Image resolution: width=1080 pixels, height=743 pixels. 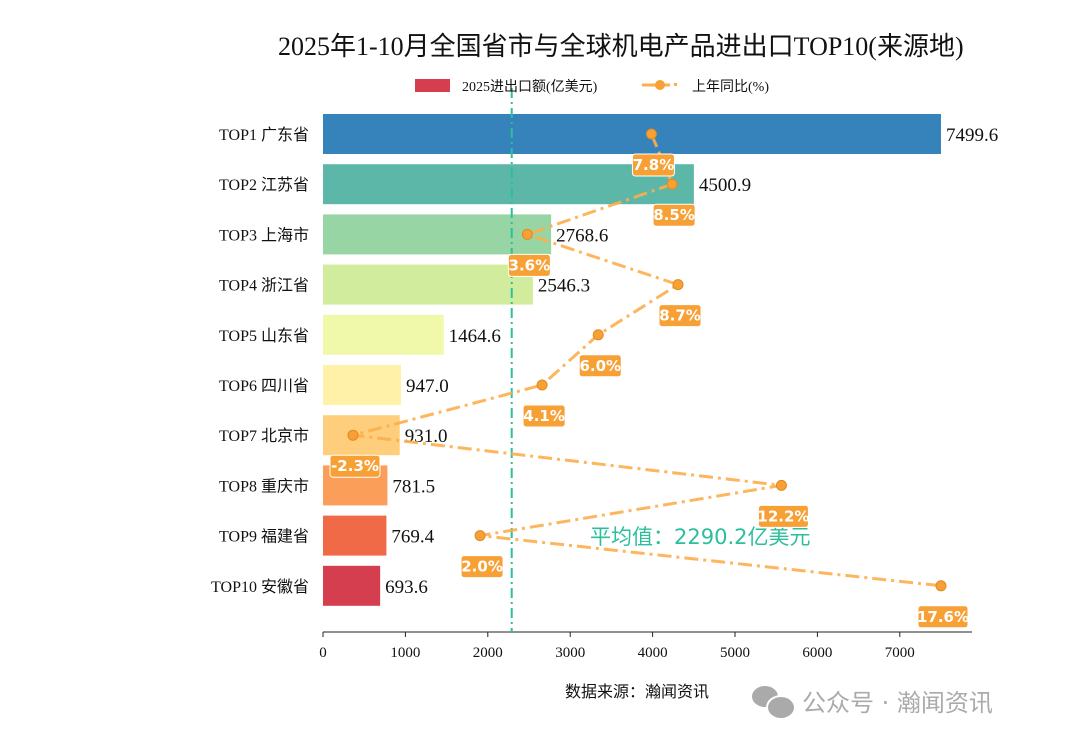 I want to click on category-label: TOP4 浙江省, so click(x=264, y=286).